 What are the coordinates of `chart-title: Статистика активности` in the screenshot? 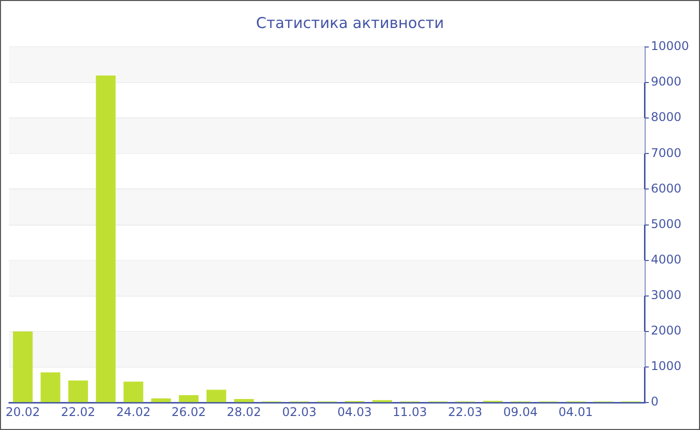 It's located at (350, 23).